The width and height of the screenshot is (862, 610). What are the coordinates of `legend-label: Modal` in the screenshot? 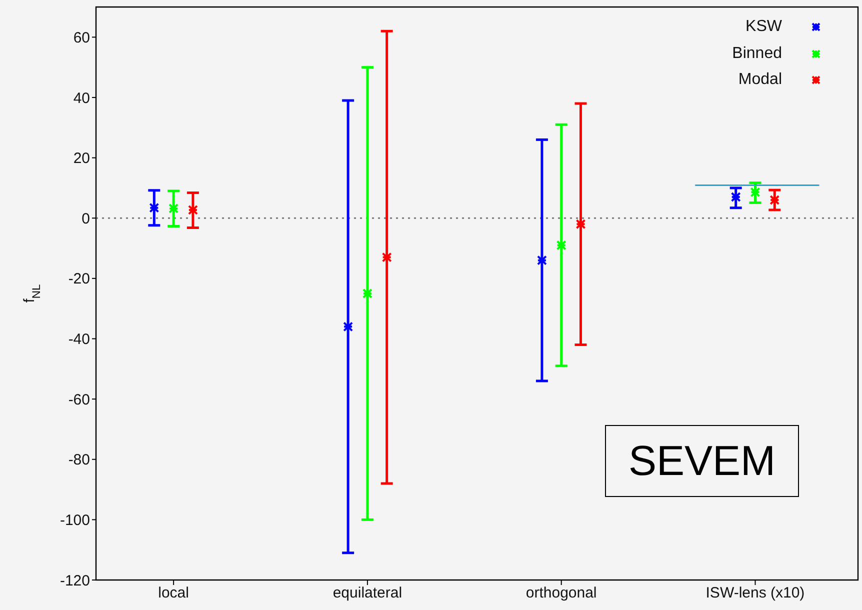 It's located at (760, 80).